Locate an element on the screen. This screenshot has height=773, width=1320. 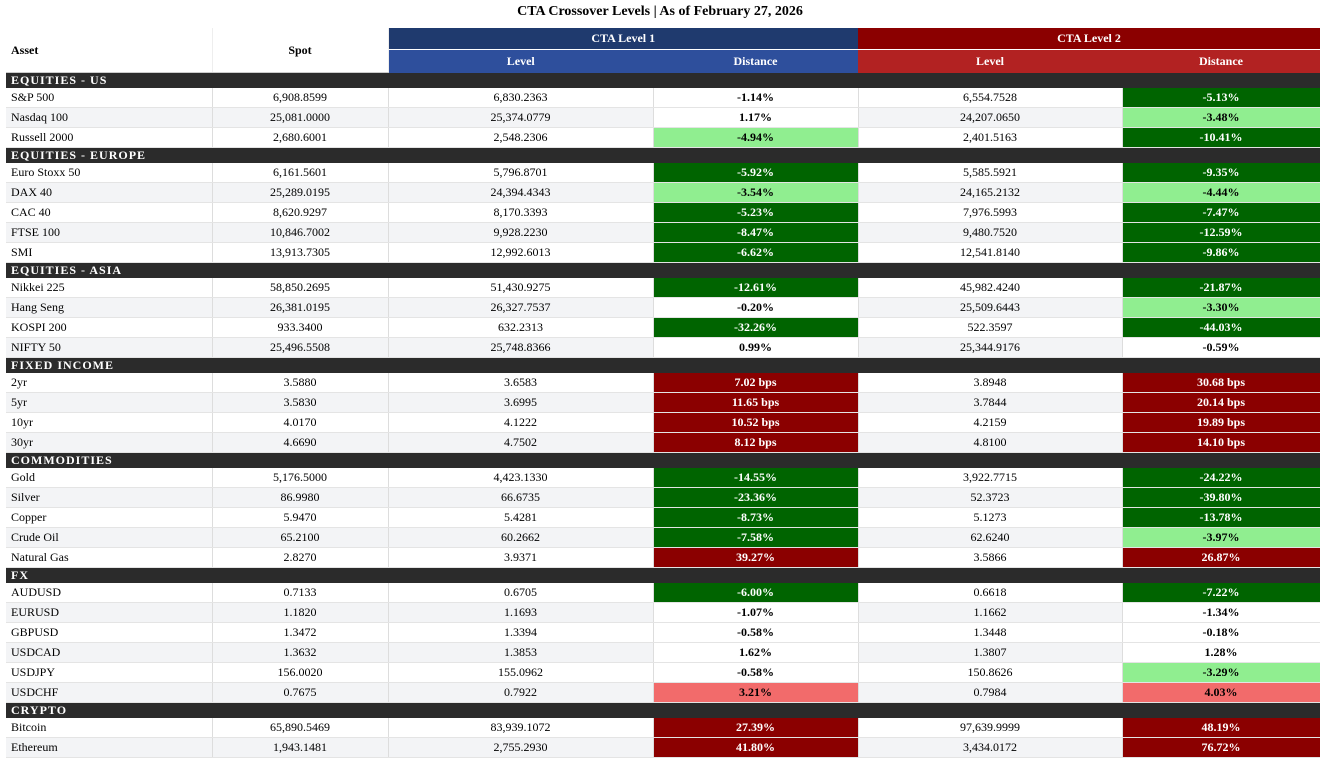
distance-cell: -14.55% is located at coordinates (756, 478).